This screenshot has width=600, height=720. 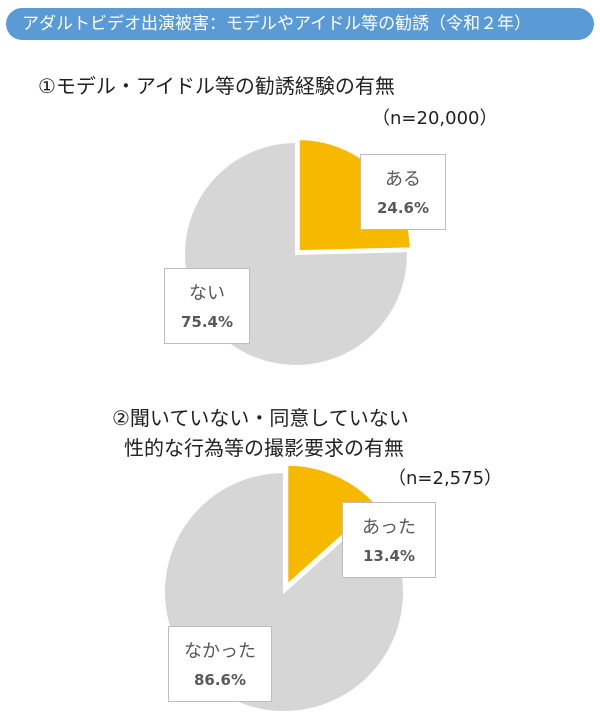 What do you see at coordinates (389, 527) in the screenshot?
I see `chart2-slice-yes-label: あった` at bounding box center [389, 527].